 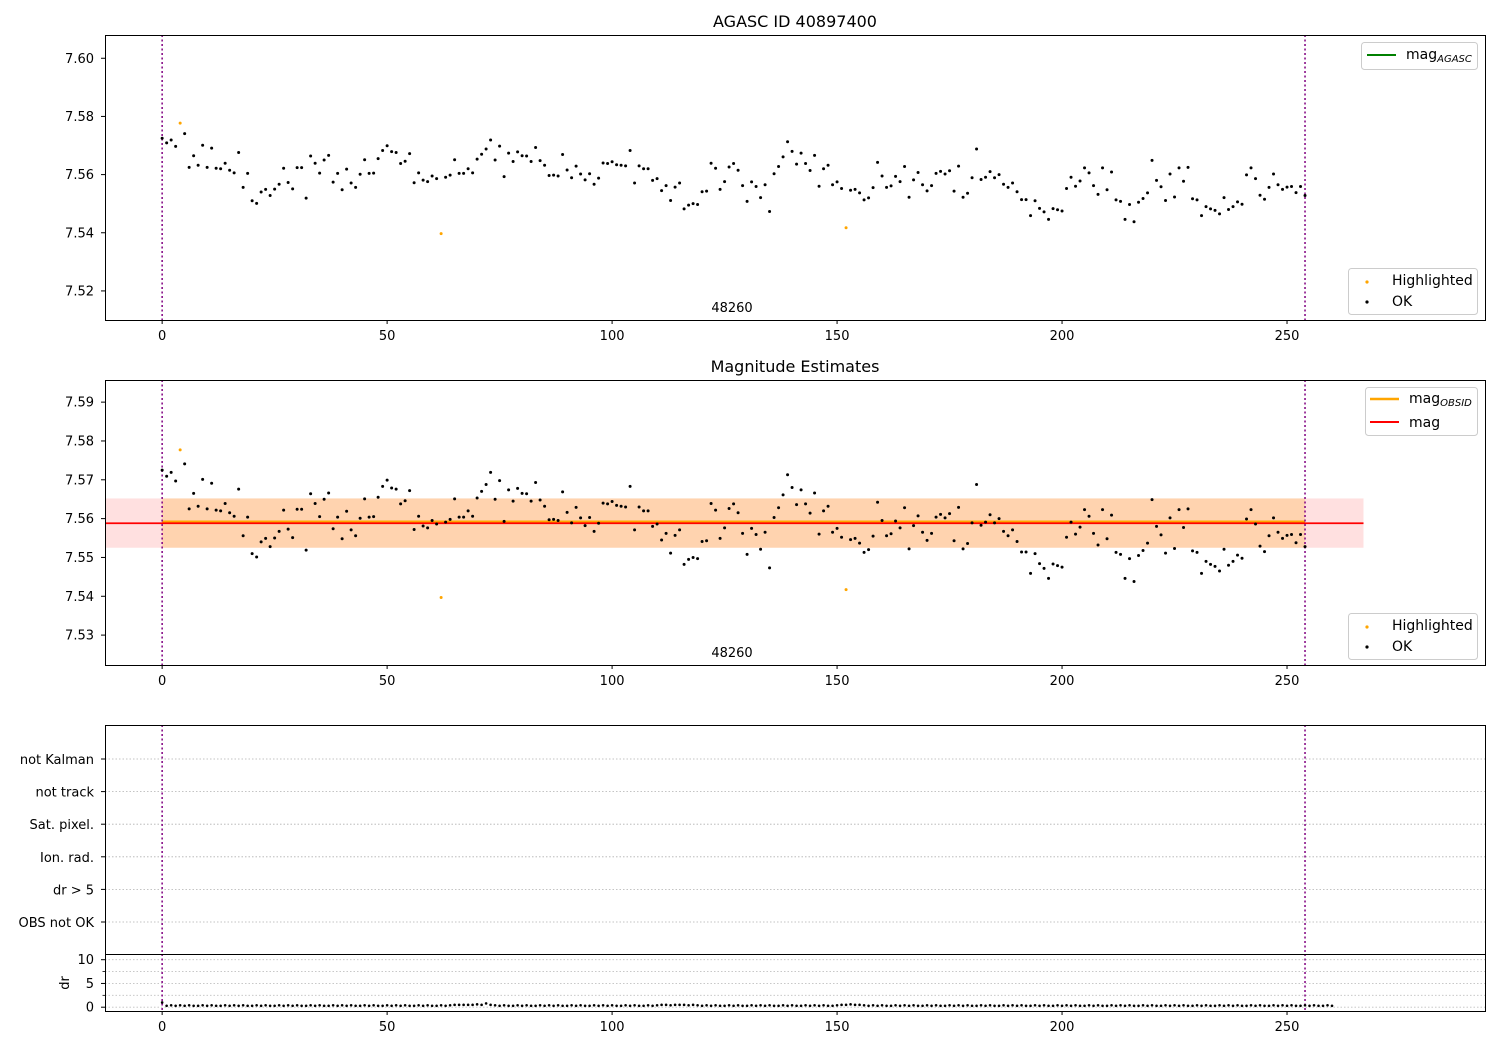 I want to click on highlighted-point, so click(x=180, y=450).